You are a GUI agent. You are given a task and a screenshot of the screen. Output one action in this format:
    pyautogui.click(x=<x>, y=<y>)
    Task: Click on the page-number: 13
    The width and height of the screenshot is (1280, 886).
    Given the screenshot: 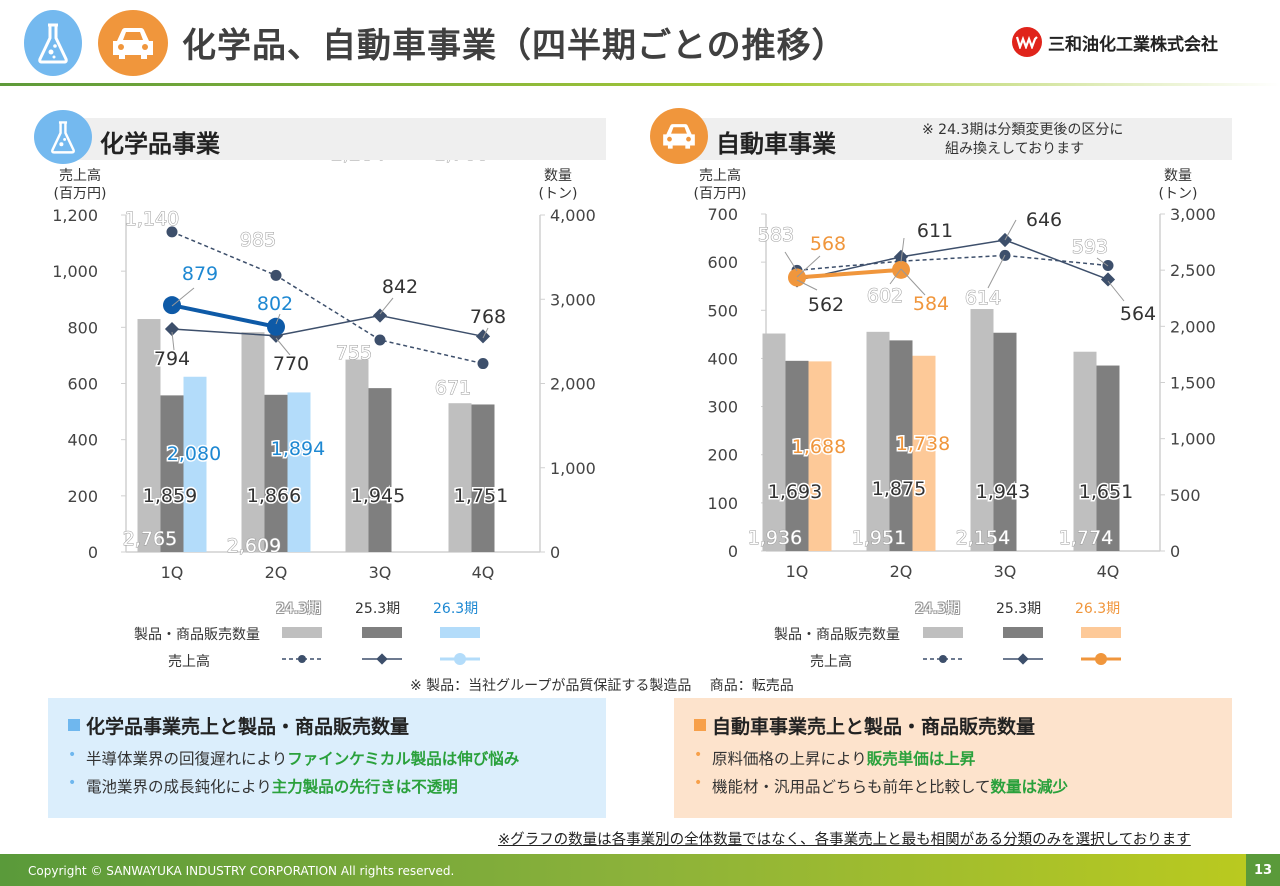 What is the action you would take?
    pyautogui.click(x=1263, y=870)
    